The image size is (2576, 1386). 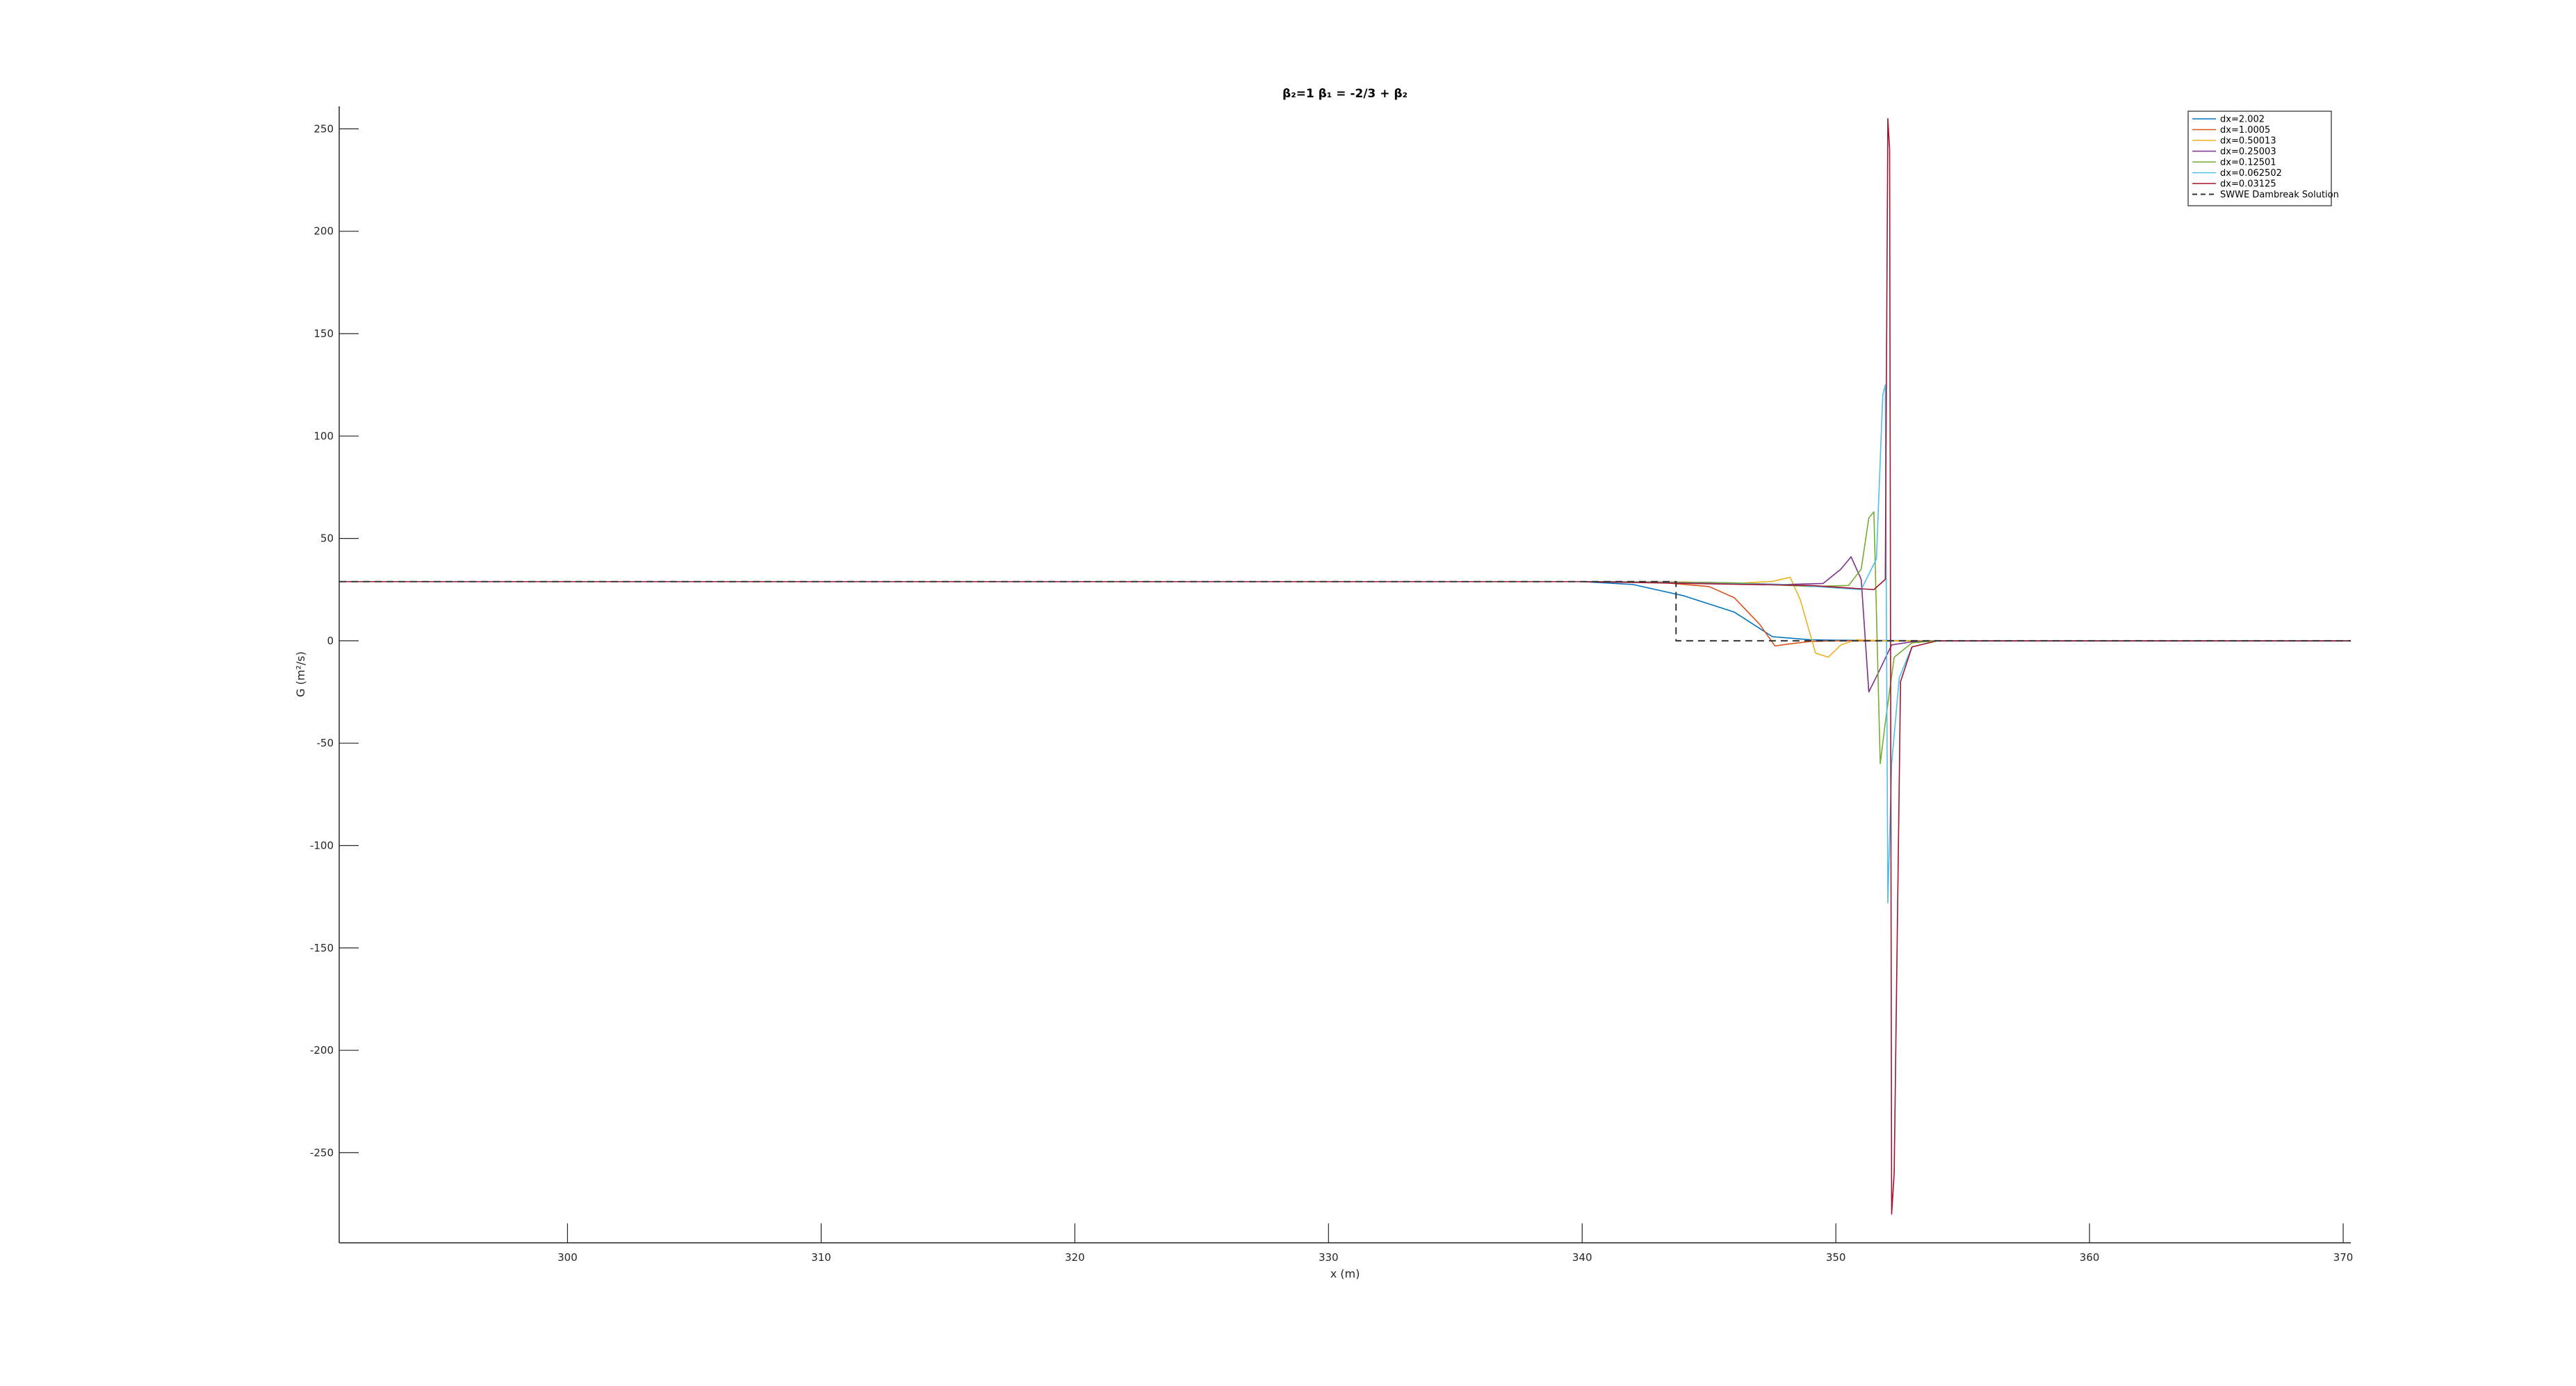 I want to click on legend-label-0: dx=2.002, so click(x=2242, y=120).